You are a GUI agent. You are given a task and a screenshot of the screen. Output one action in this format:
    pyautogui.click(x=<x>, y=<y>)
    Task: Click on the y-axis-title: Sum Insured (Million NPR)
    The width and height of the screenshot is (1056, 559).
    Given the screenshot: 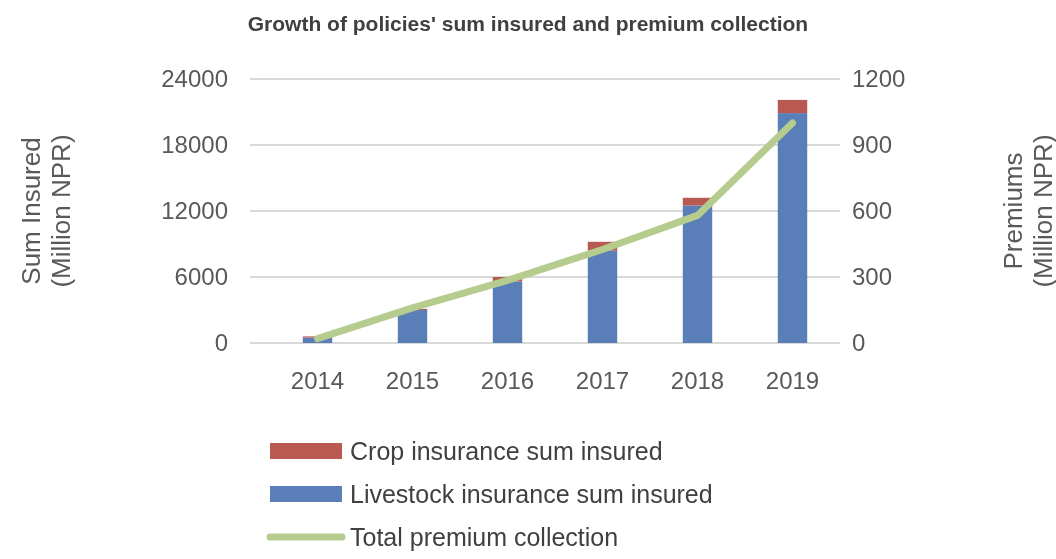 What is the action you would take?
    pyautogui.click(x=46, y=211)
    